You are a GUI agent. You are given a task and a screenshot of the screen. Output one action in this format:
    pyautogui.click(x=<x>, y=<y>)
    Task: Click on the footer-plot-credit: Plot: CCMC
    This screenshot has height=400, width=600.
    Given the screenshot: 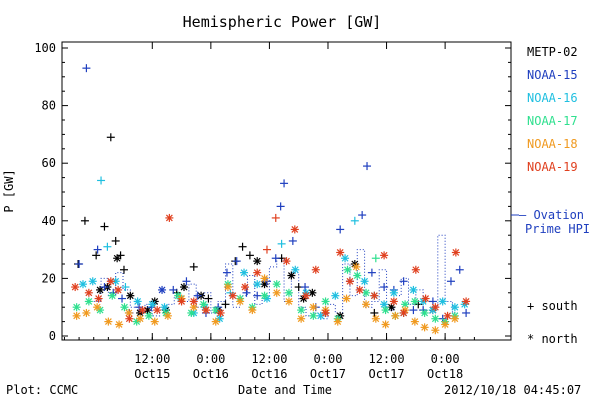 What is the action you would take?
    pyautogui.click(x=42, y=390)
    